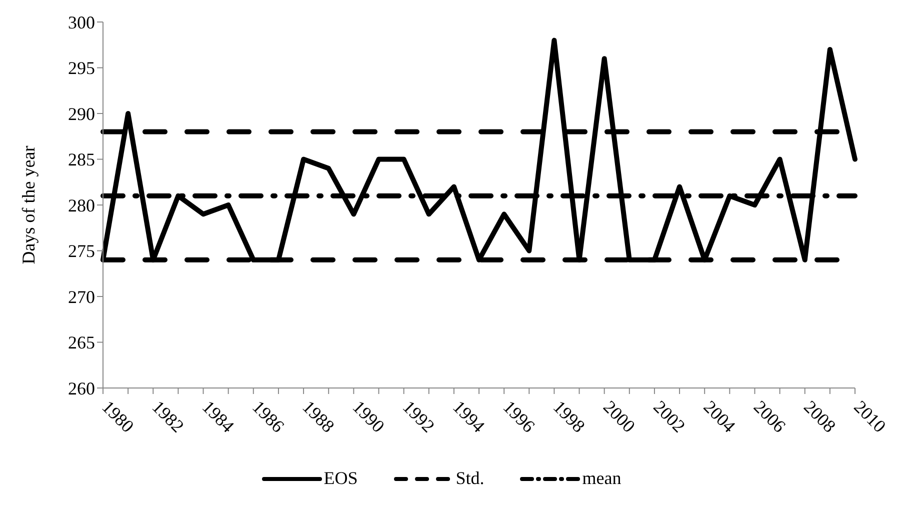 This screenshot has width=908, height=507. I want to click on y-tick-label: 285, so click(81, 160).